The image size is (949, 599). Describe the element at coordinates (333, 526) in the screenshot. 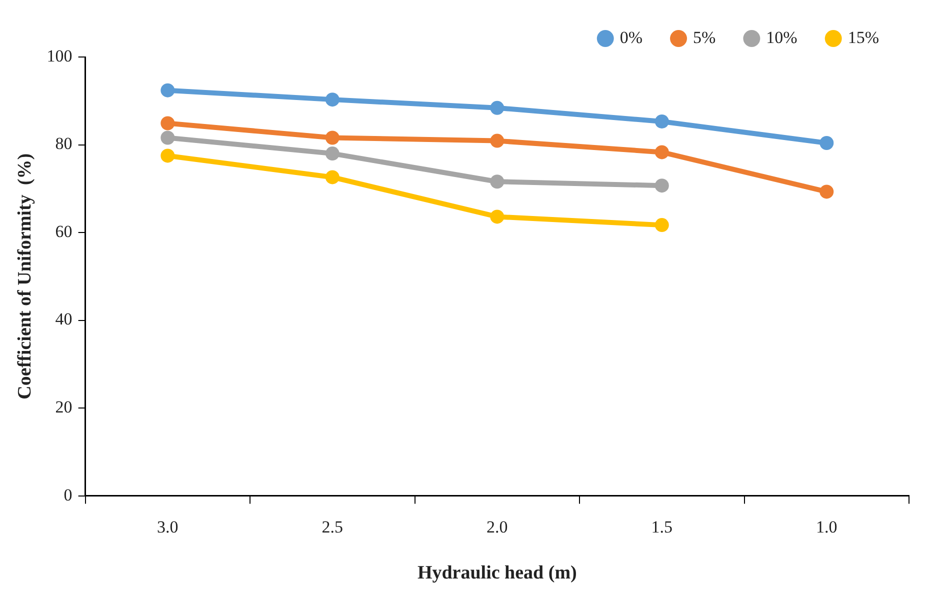

I see `x-tick-label: 2.5` at that location.